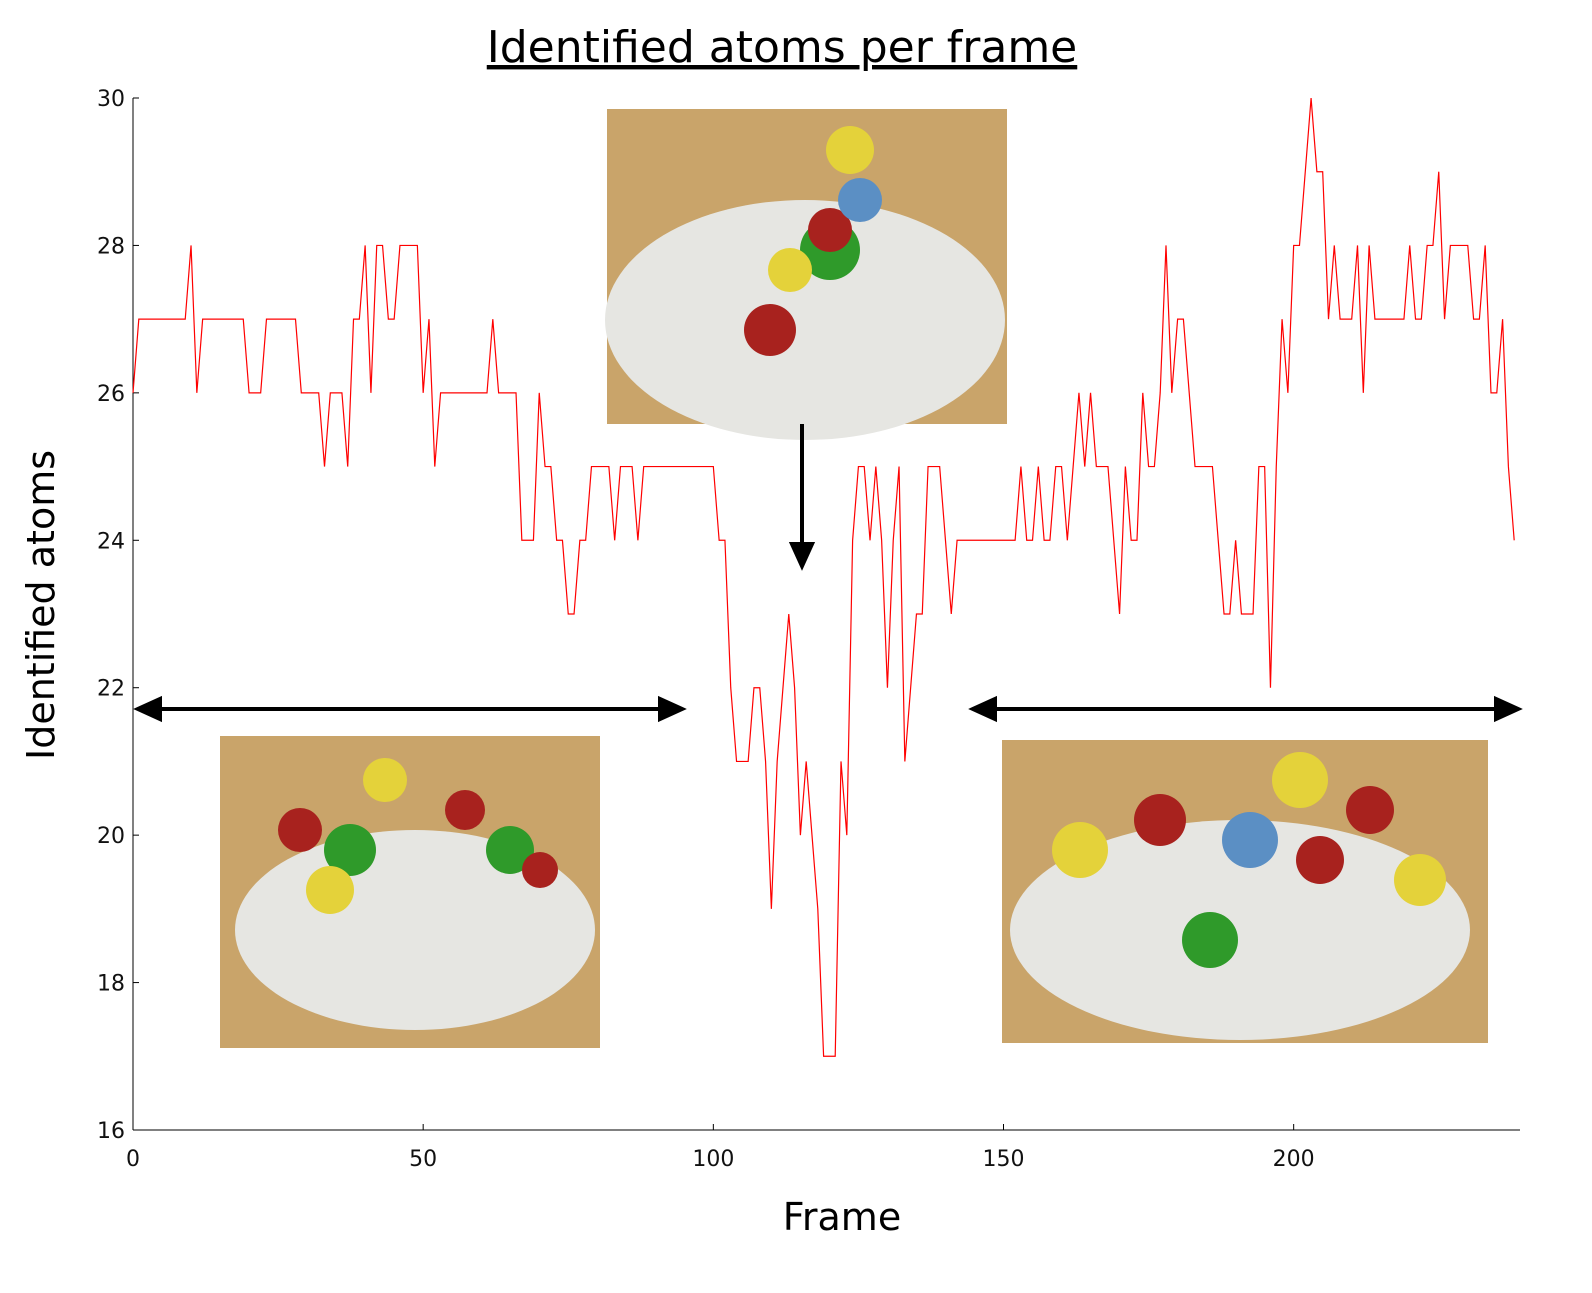  Describe the element at coordinates (111, 1131) in the screenshot. I see `y-tick-label: 16` at that location.